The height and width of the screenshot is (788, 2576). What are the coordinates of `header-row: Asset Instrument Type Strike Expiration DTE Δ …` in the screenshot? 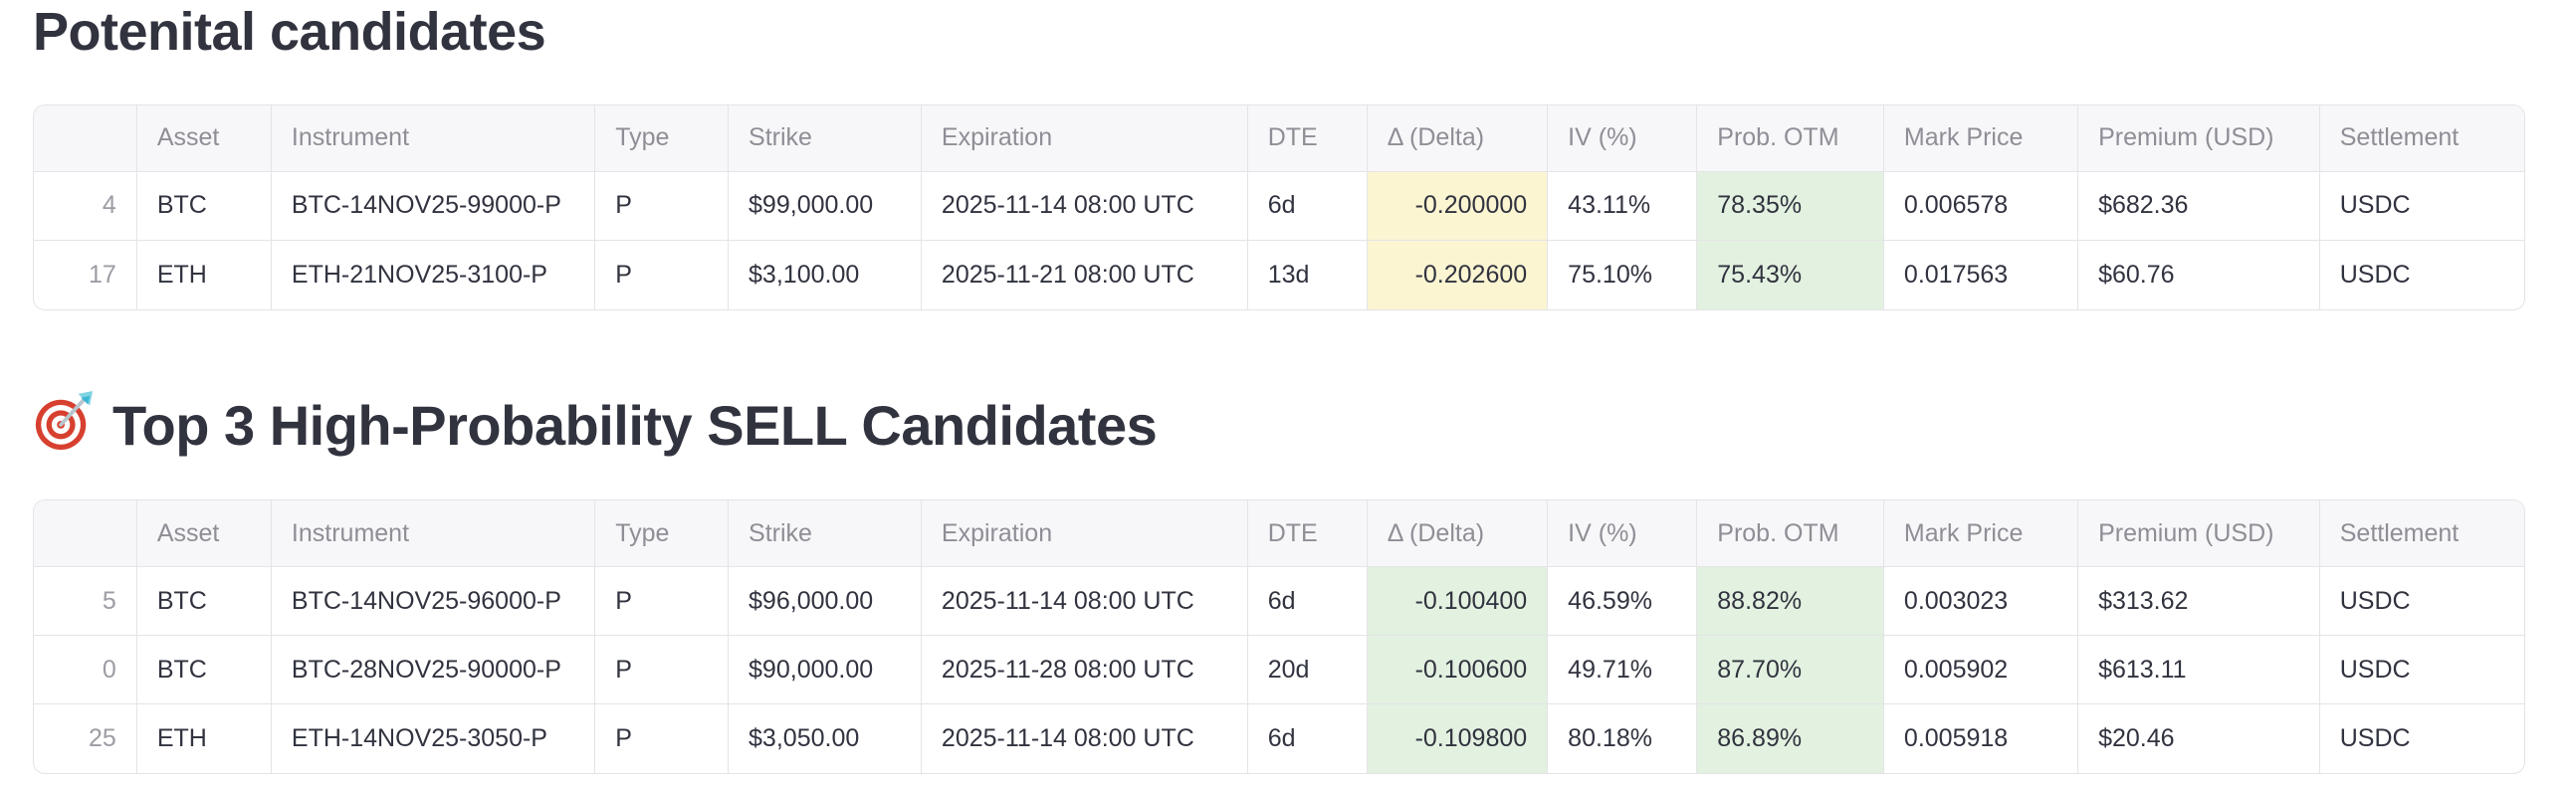 It's located at (1279, 138).